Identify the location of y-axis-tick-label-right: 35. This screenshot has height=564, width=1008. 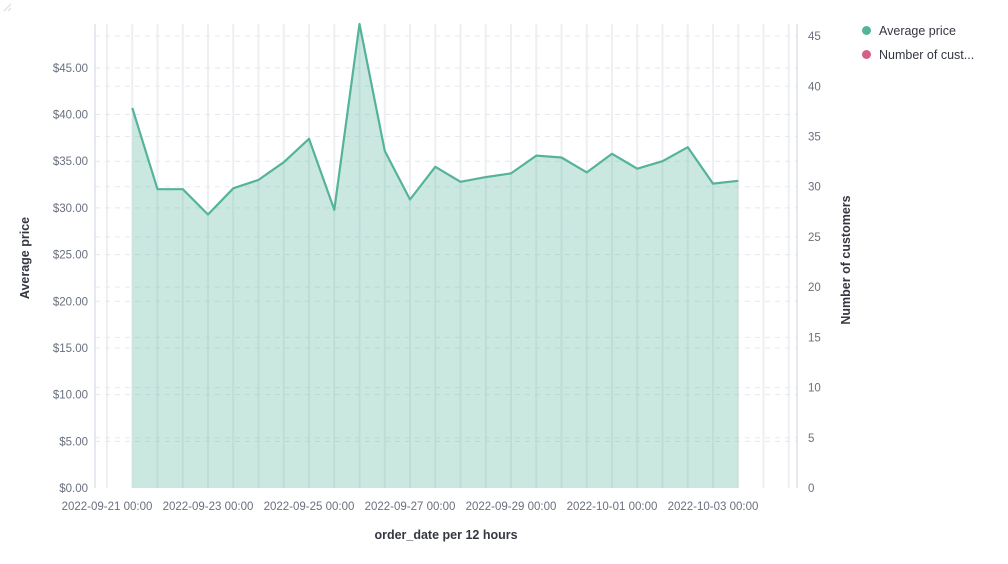
(814, 138).